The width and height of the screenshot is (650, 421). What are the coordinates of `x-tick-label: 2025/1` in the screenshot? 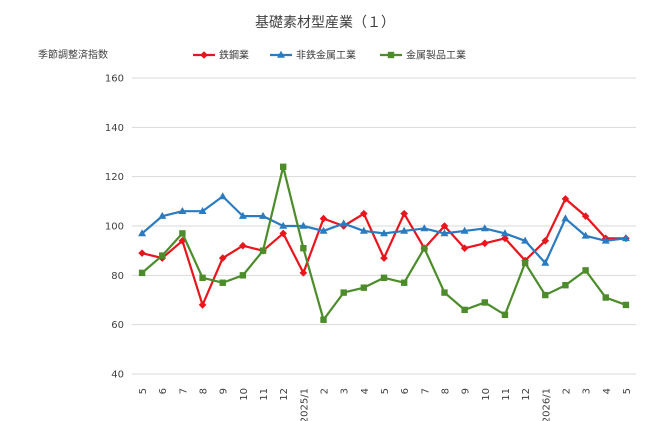 It's located at (304, 404).